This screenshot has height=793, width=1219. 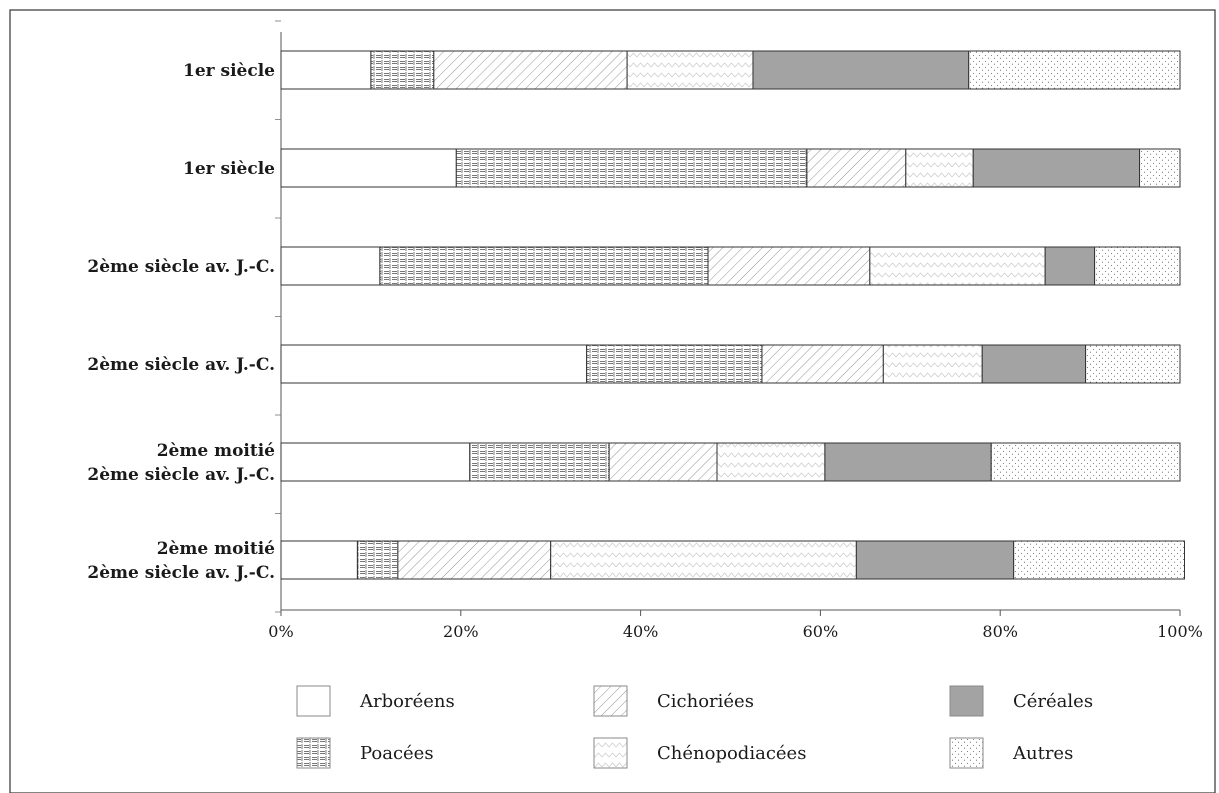 What do you see at coordinates (280, 631) in the screenshot?
I see `x-tick-label: 0%` at bounding box center [280, 631].